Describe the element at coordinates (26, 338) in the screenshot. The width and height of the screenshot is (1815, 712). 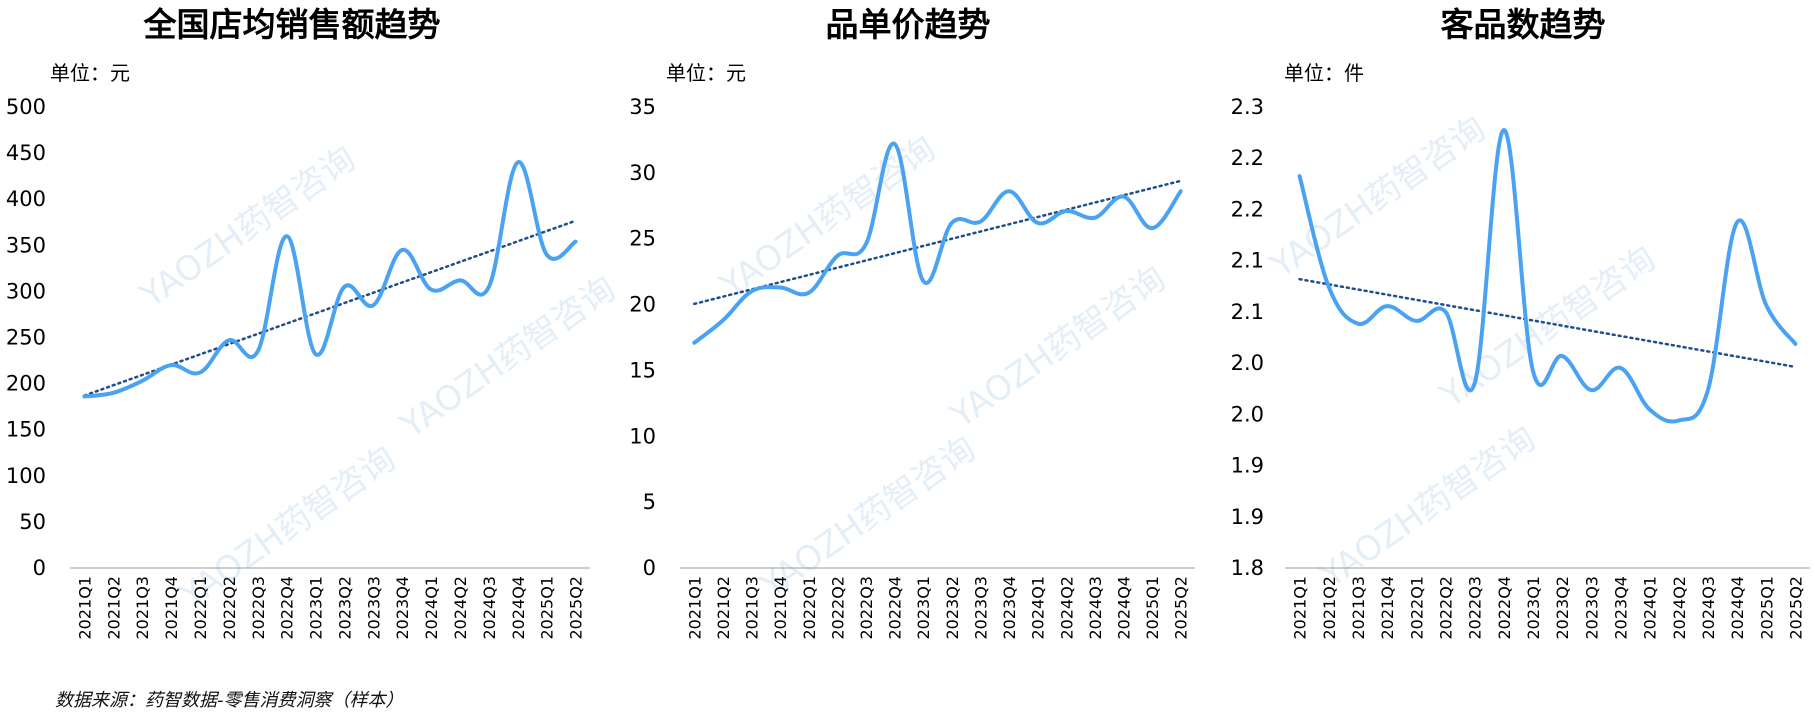
I see `y-tick-label: 250` at that location.